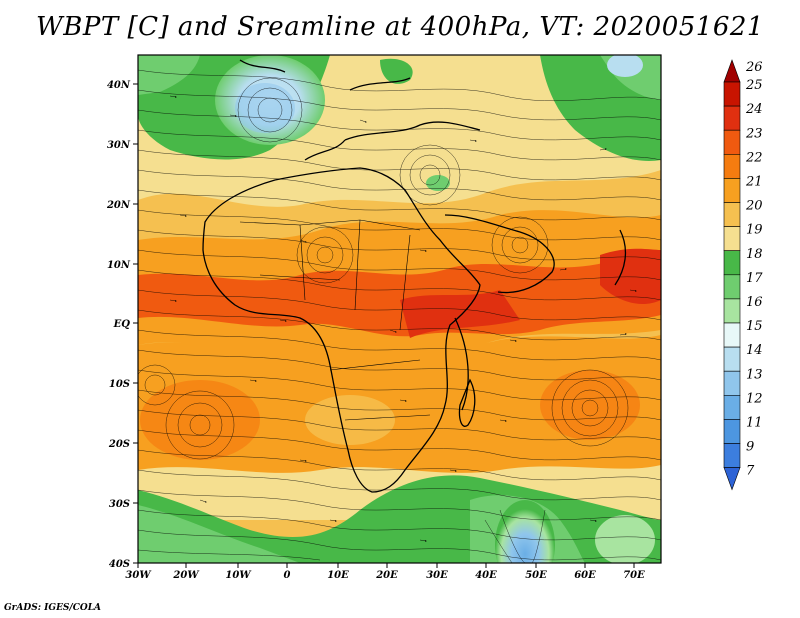 This screenshot has width=800, height=618. What do you see at coordinates (486, 575) in the screenshot?
I see `lon-label: 40E` at bounding box center [486, 575].